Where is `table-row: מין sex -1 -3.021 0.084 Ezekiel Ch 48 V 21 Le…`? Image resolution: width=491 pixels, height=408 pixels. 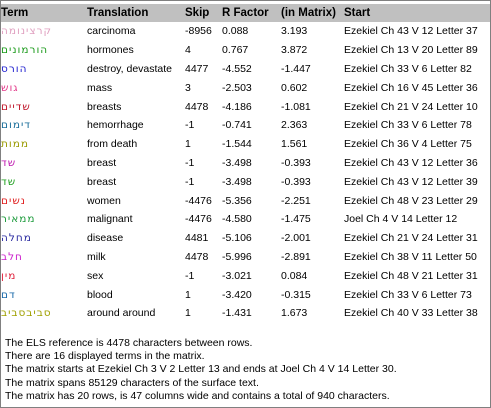 table-row: מין sex -1 -3.021 0.084 Ezekiel Ch 48 V 21 Le… is located at coordinates (245, 275).